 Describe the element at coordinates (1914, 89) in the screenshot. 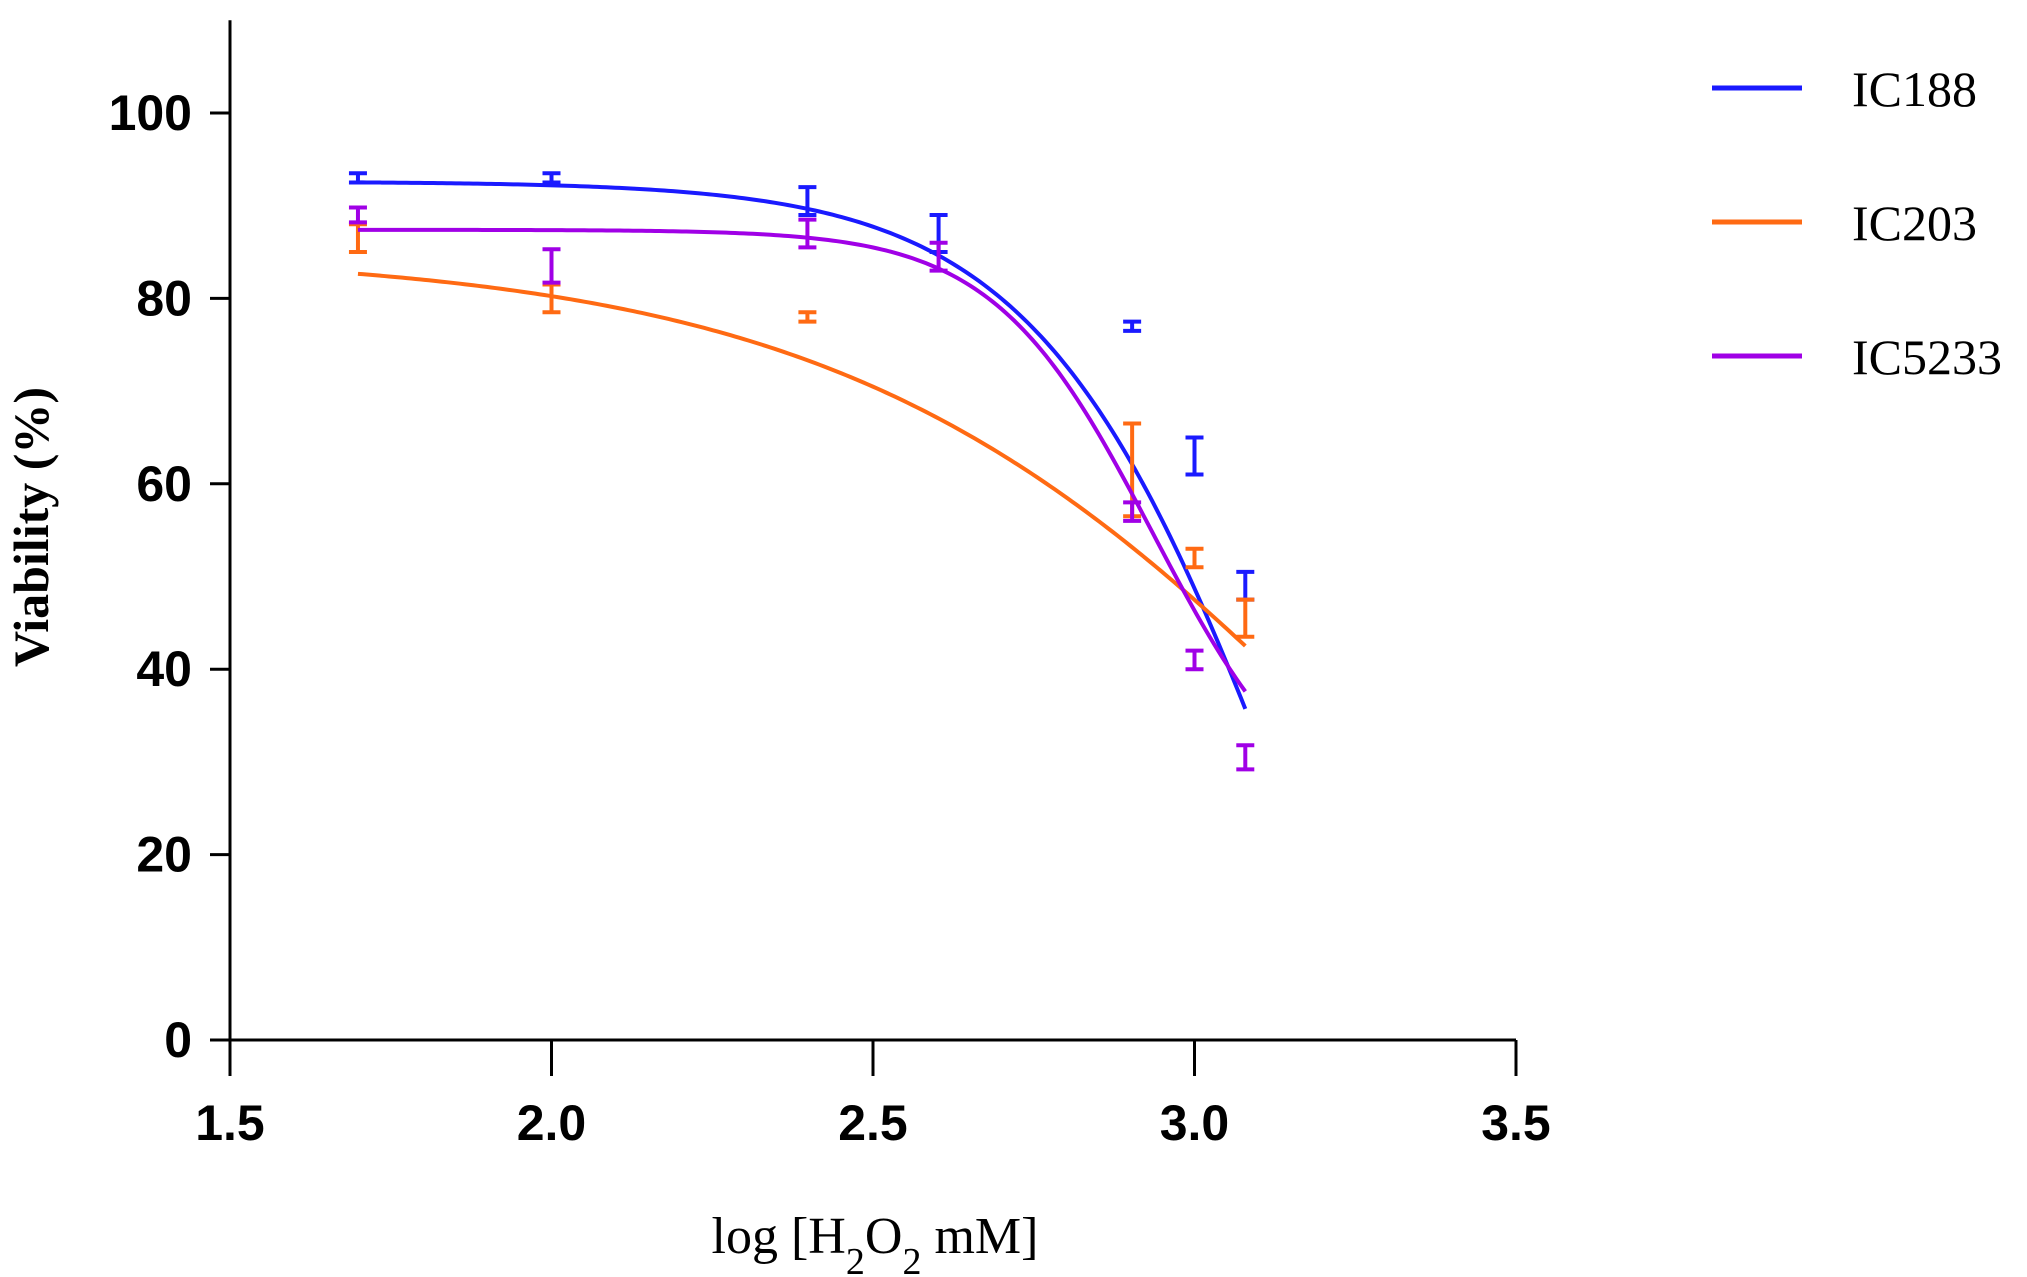

I see `legend-label-IC188: IC188` at that location.